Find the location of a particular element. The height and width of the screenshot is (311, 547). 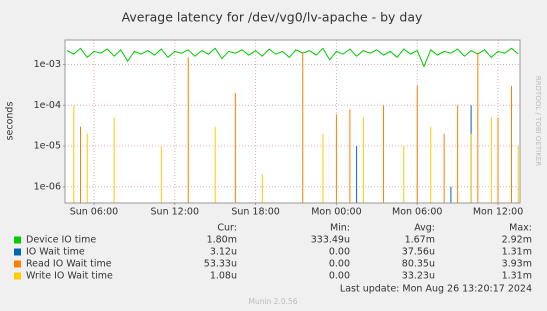

stats-header: Avg: is located at coordinates (424, 228).